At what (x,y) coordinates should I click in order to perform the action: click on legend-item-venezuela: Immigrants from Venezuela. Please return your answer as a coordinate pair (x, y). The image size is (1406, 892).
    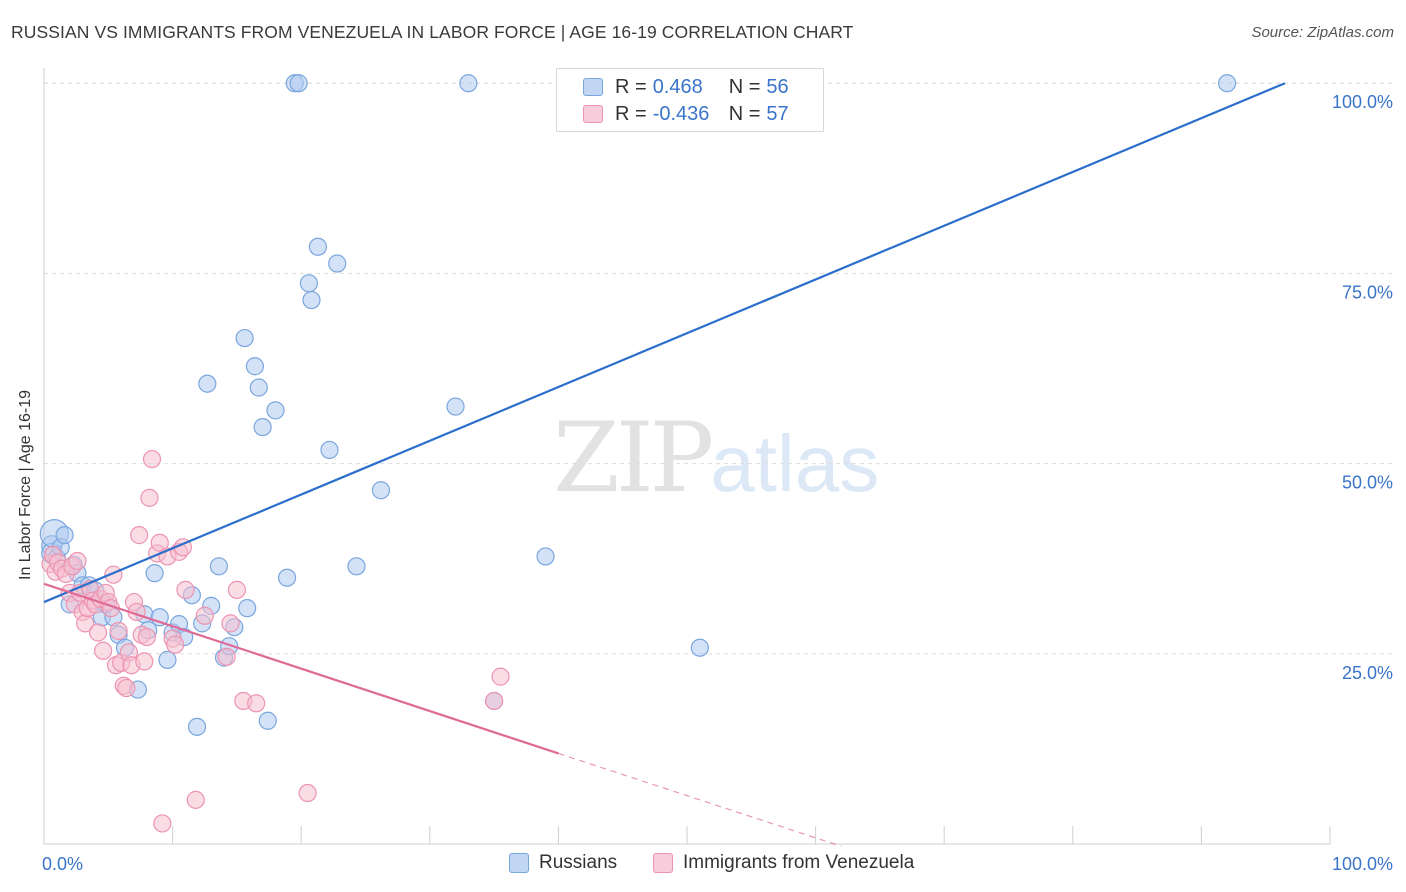
    Looking at the image, I should click on (783, 863).